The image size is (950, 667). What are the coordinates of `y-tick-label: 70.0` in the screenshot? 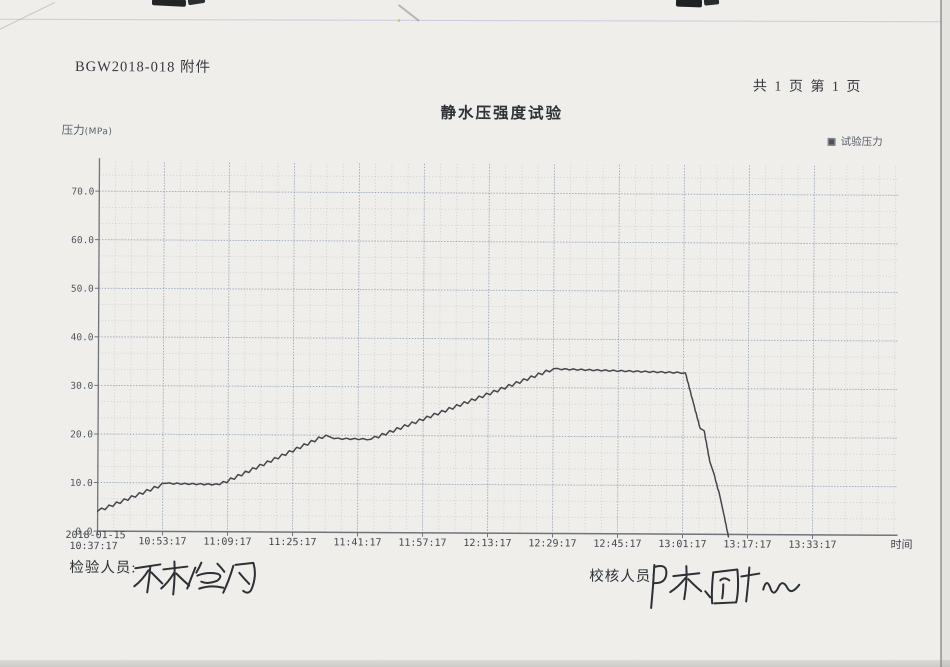 It's located at (82, 191).